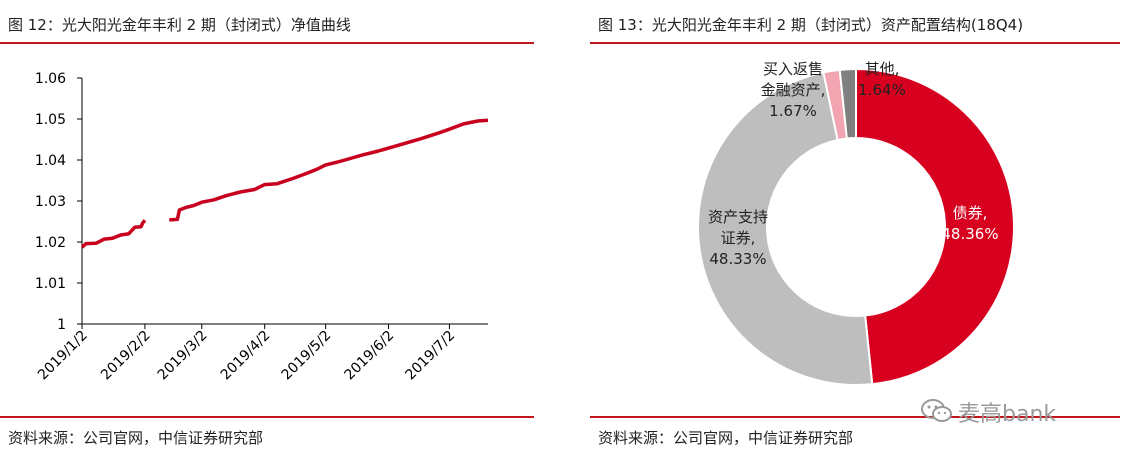  What do you see at coordinates (855, 43) in the screenshot?
I see `right-title-rule` at bounding box center [855, 43].